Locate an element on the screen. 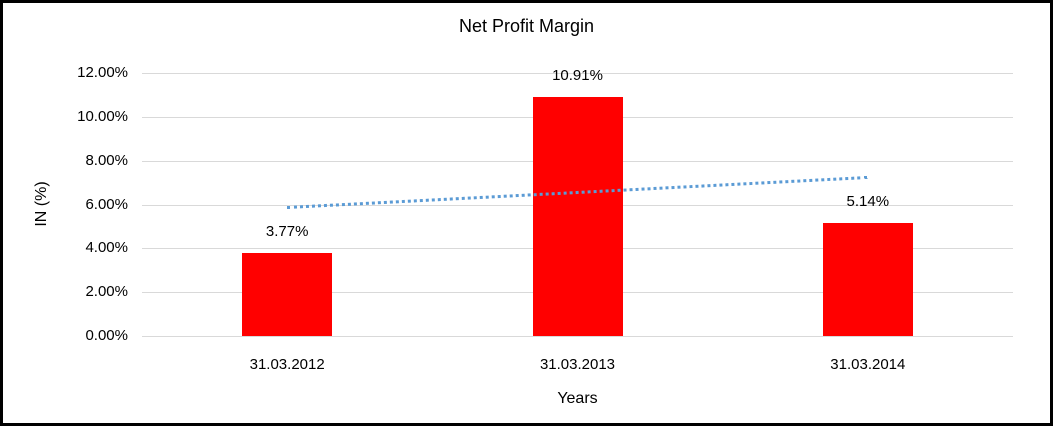  y-tick-label: 6.00% is located at coordinates (106, 204).